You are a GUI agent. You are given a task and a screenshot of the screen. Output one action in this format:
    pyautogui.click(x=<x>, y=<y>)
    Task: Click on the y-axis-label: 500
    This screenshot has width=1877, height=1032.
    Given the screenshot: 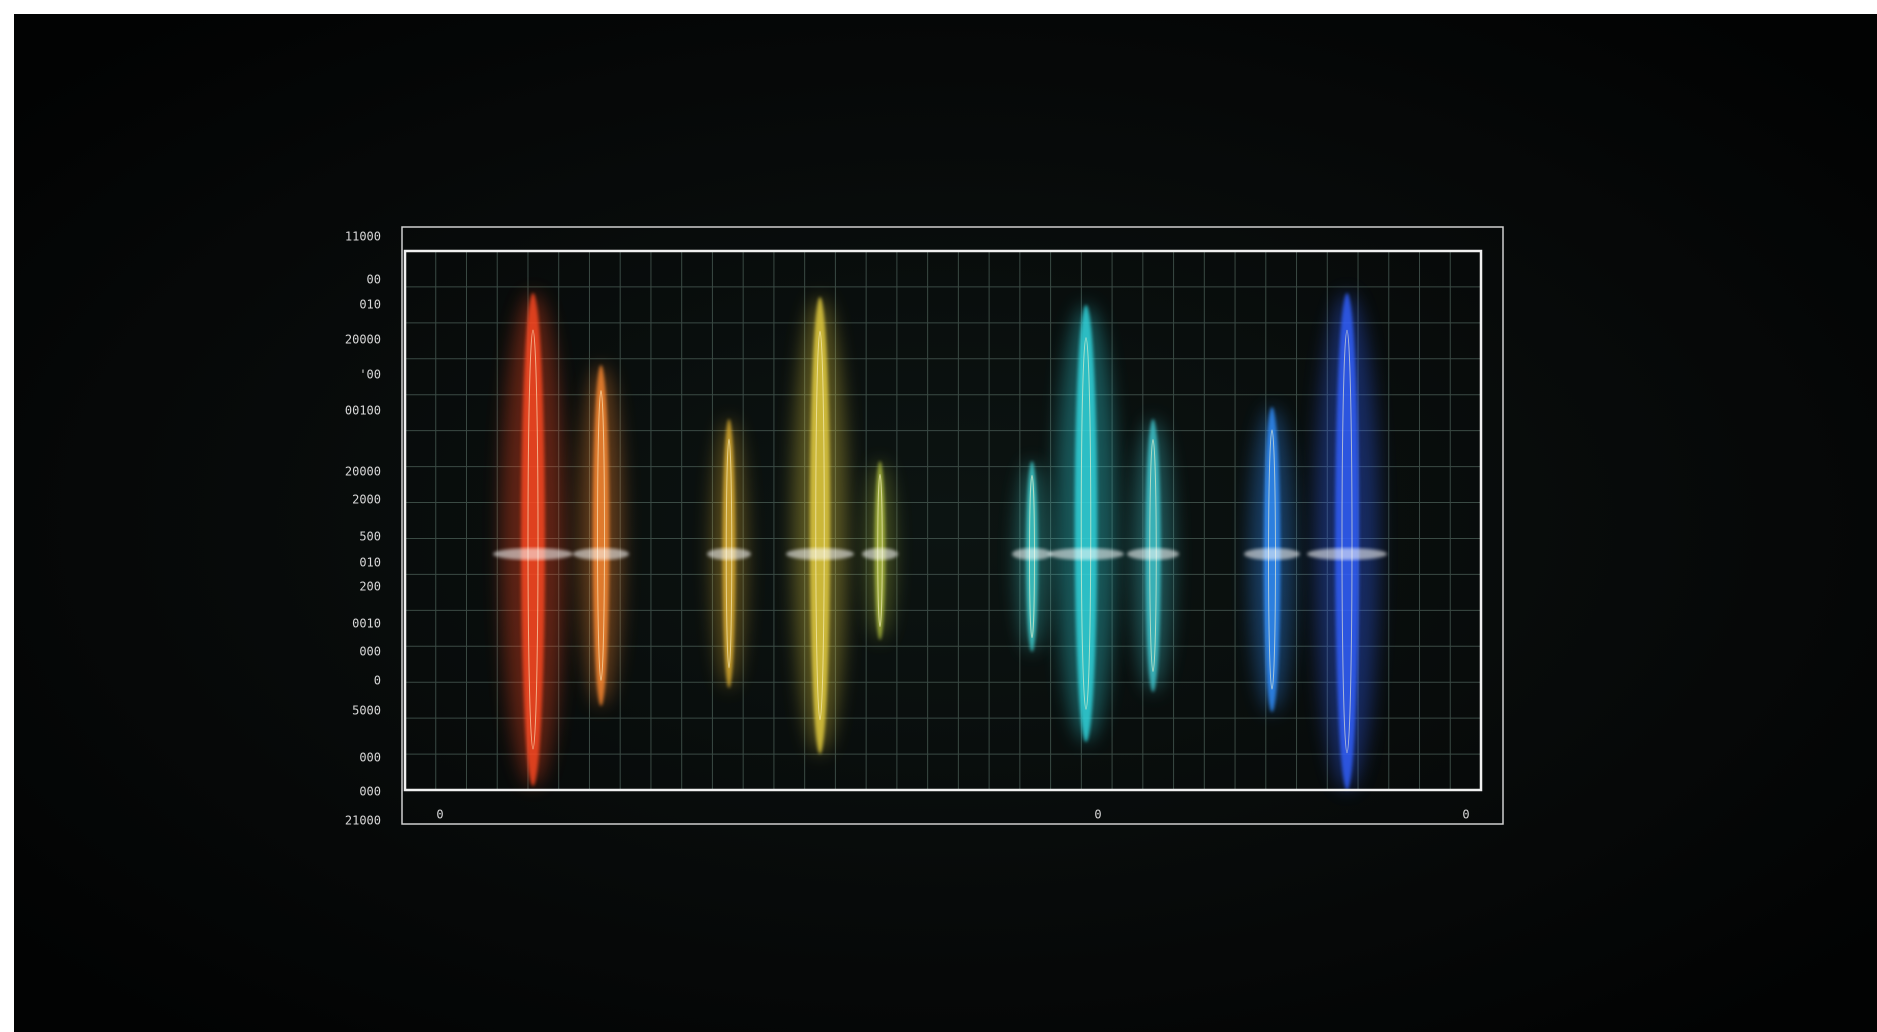 What is the action you would take?
    pyautogui.click(x=370, y=537)
    